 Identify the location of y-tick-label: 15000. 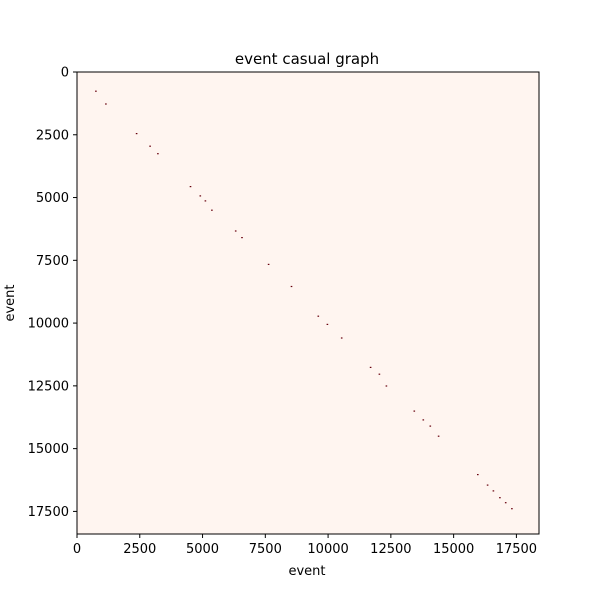
(48, 449).